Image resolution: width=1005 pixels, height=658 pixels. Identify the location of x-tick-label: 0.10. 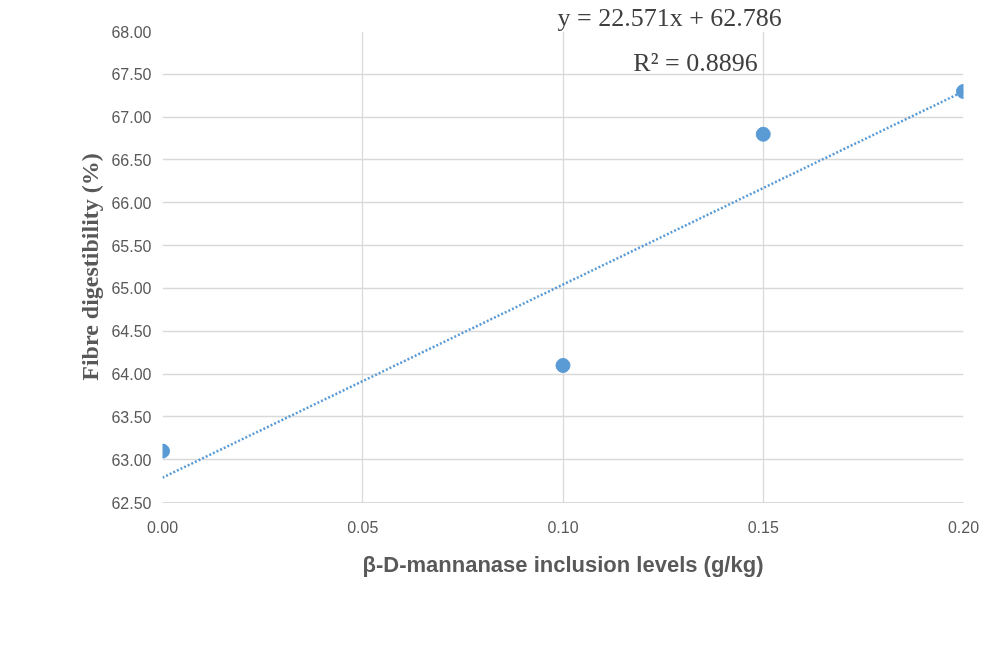
(563, 527).